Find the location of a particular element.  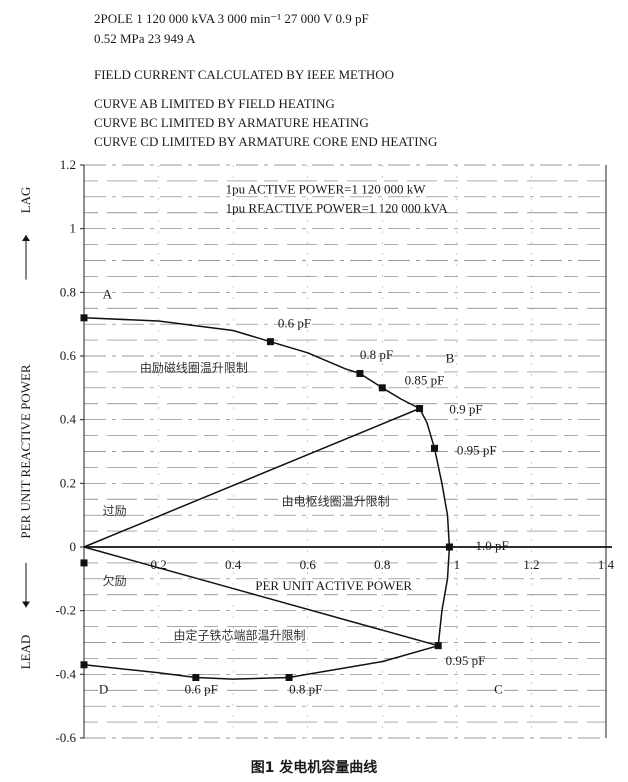

region-label: 欠励 is located at coordinates (115, 580).